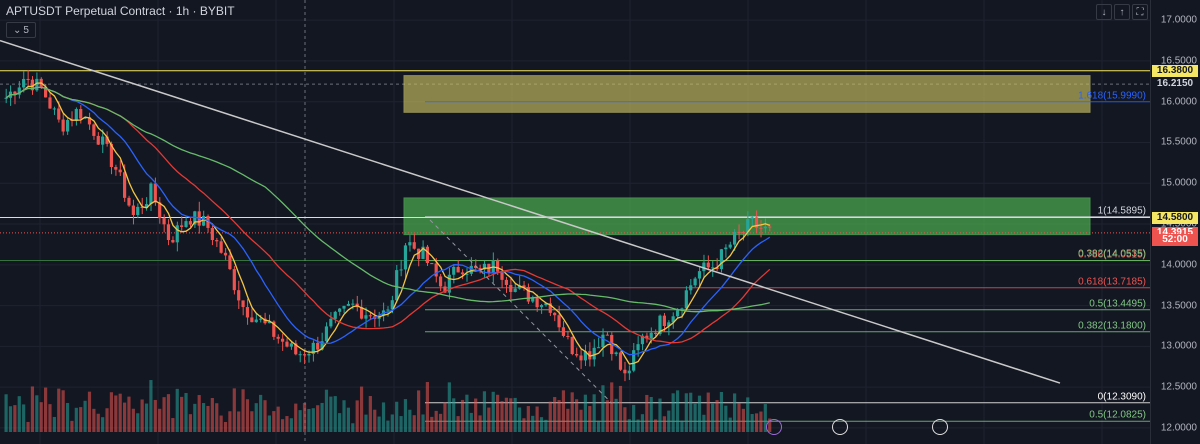  I want to click on scroll-down-icon: ↓, so click(1104, 12).